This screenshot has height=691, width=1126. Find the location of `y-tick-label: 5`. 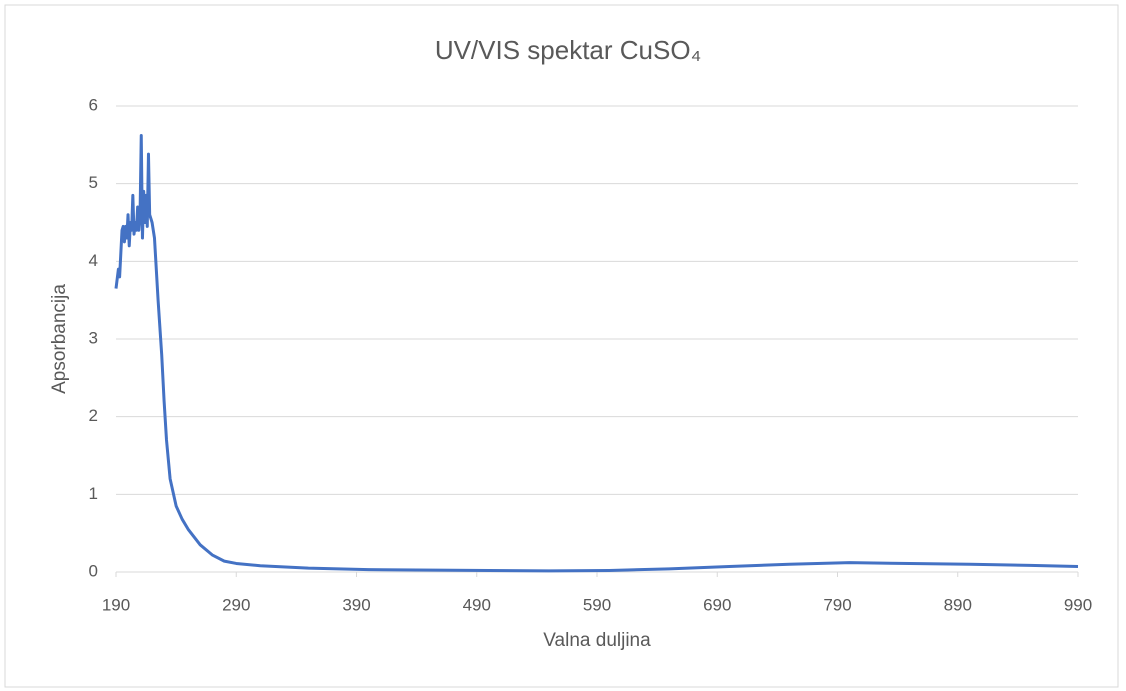

y-tick-label: 5 is located at coordinates (93, 182).